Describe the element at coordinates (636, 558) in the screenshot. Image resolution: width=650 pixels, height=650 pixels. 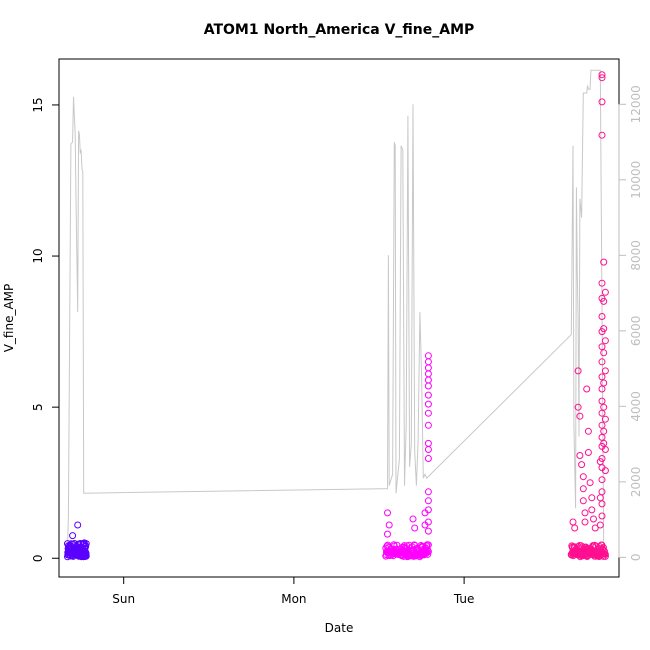
I see `y2-tick-label: 0` at that location.